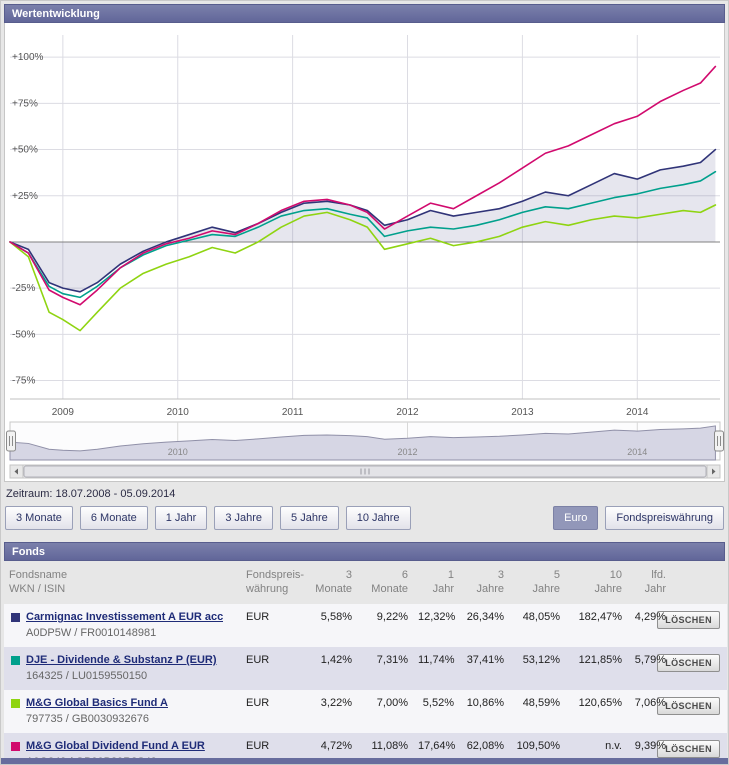 Image resolution: width=729 pixels, height=765 pixels. I want to click on col-header-3-jahre: 3 Jahre, so click(490, 582).